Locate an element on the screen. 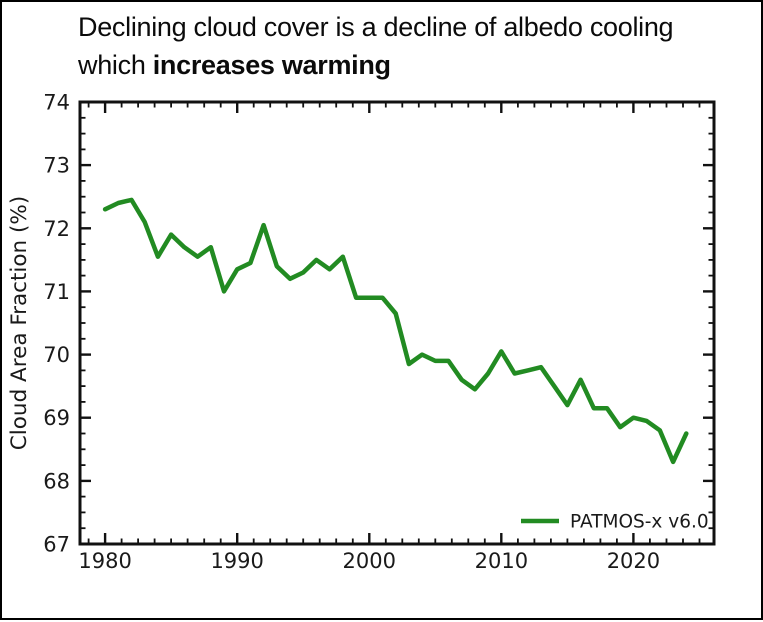  y-tick-label: 69 is located at coordinates (56, 418).